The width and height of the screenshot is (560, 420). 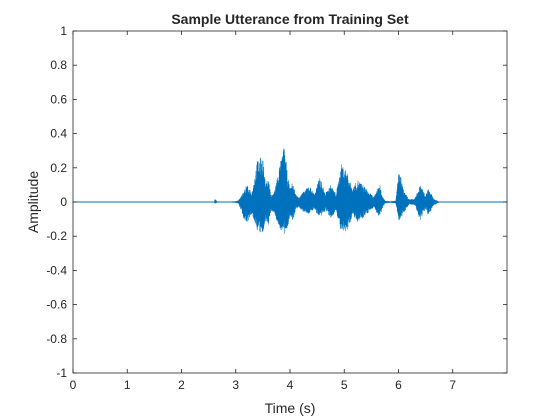 What do you see at coordinates (33, 202) in the screenshot?
I see `y-axis-label: Amplitude` at bounding box center [33, 202].